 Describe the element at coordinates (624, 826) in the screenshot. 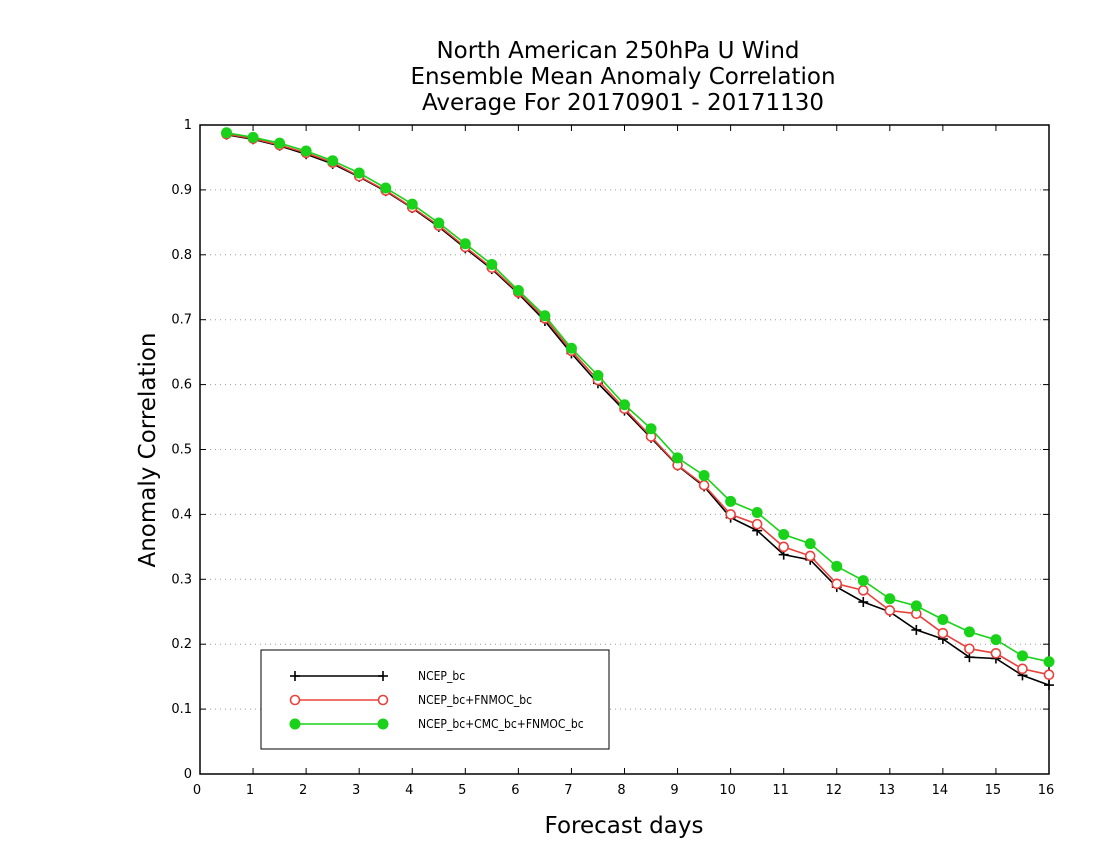

I see `x-axis-label: Forecast days` at that location.